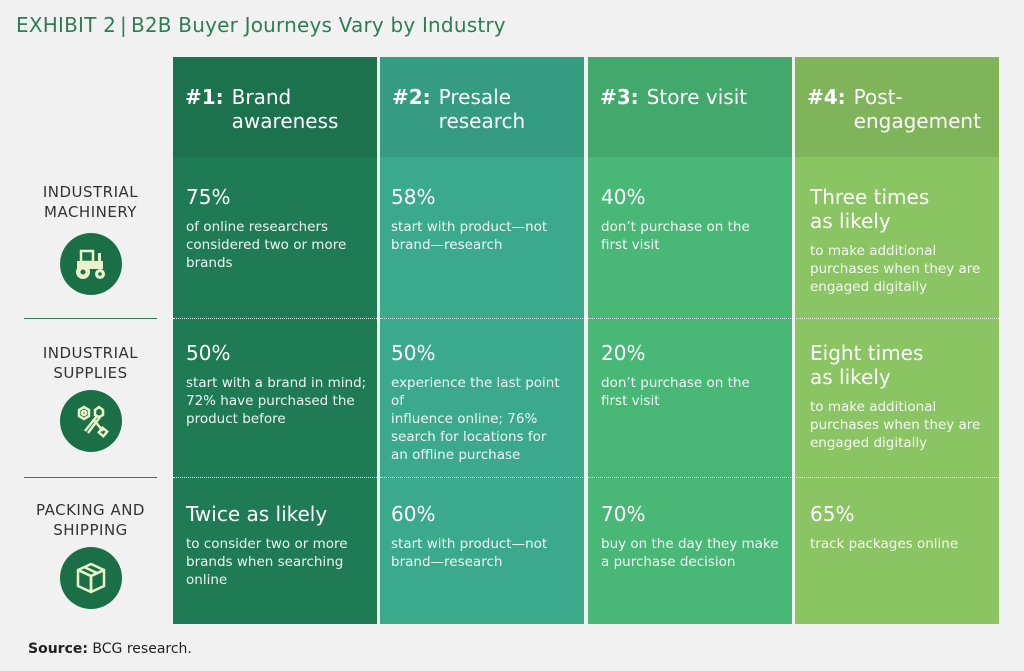 The height and width of the screenshot is (671, 1024). What do you see at coordinates (884, 544) in the screenshot?
I see `stat-description: track packages online` at bounding box center [884, 544].